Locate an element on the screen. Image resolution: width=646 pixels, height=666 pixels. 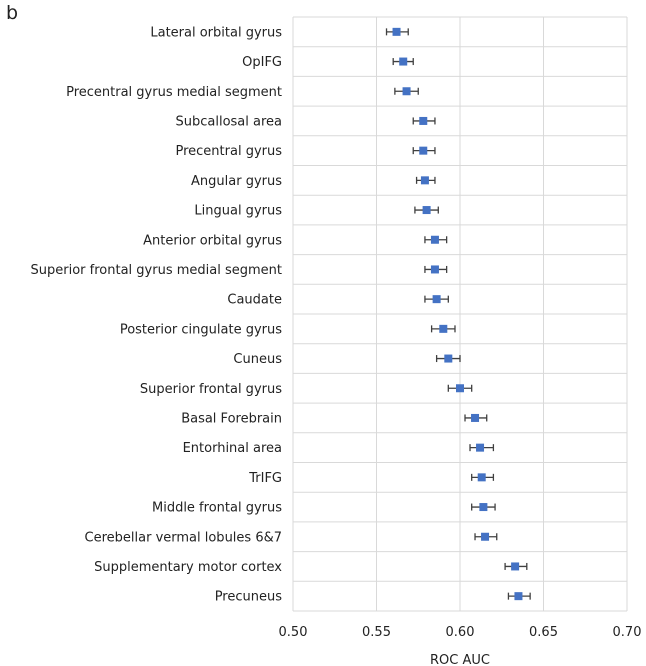
category-label: Supplementary motor cortex is located at coordinates (188, 567).